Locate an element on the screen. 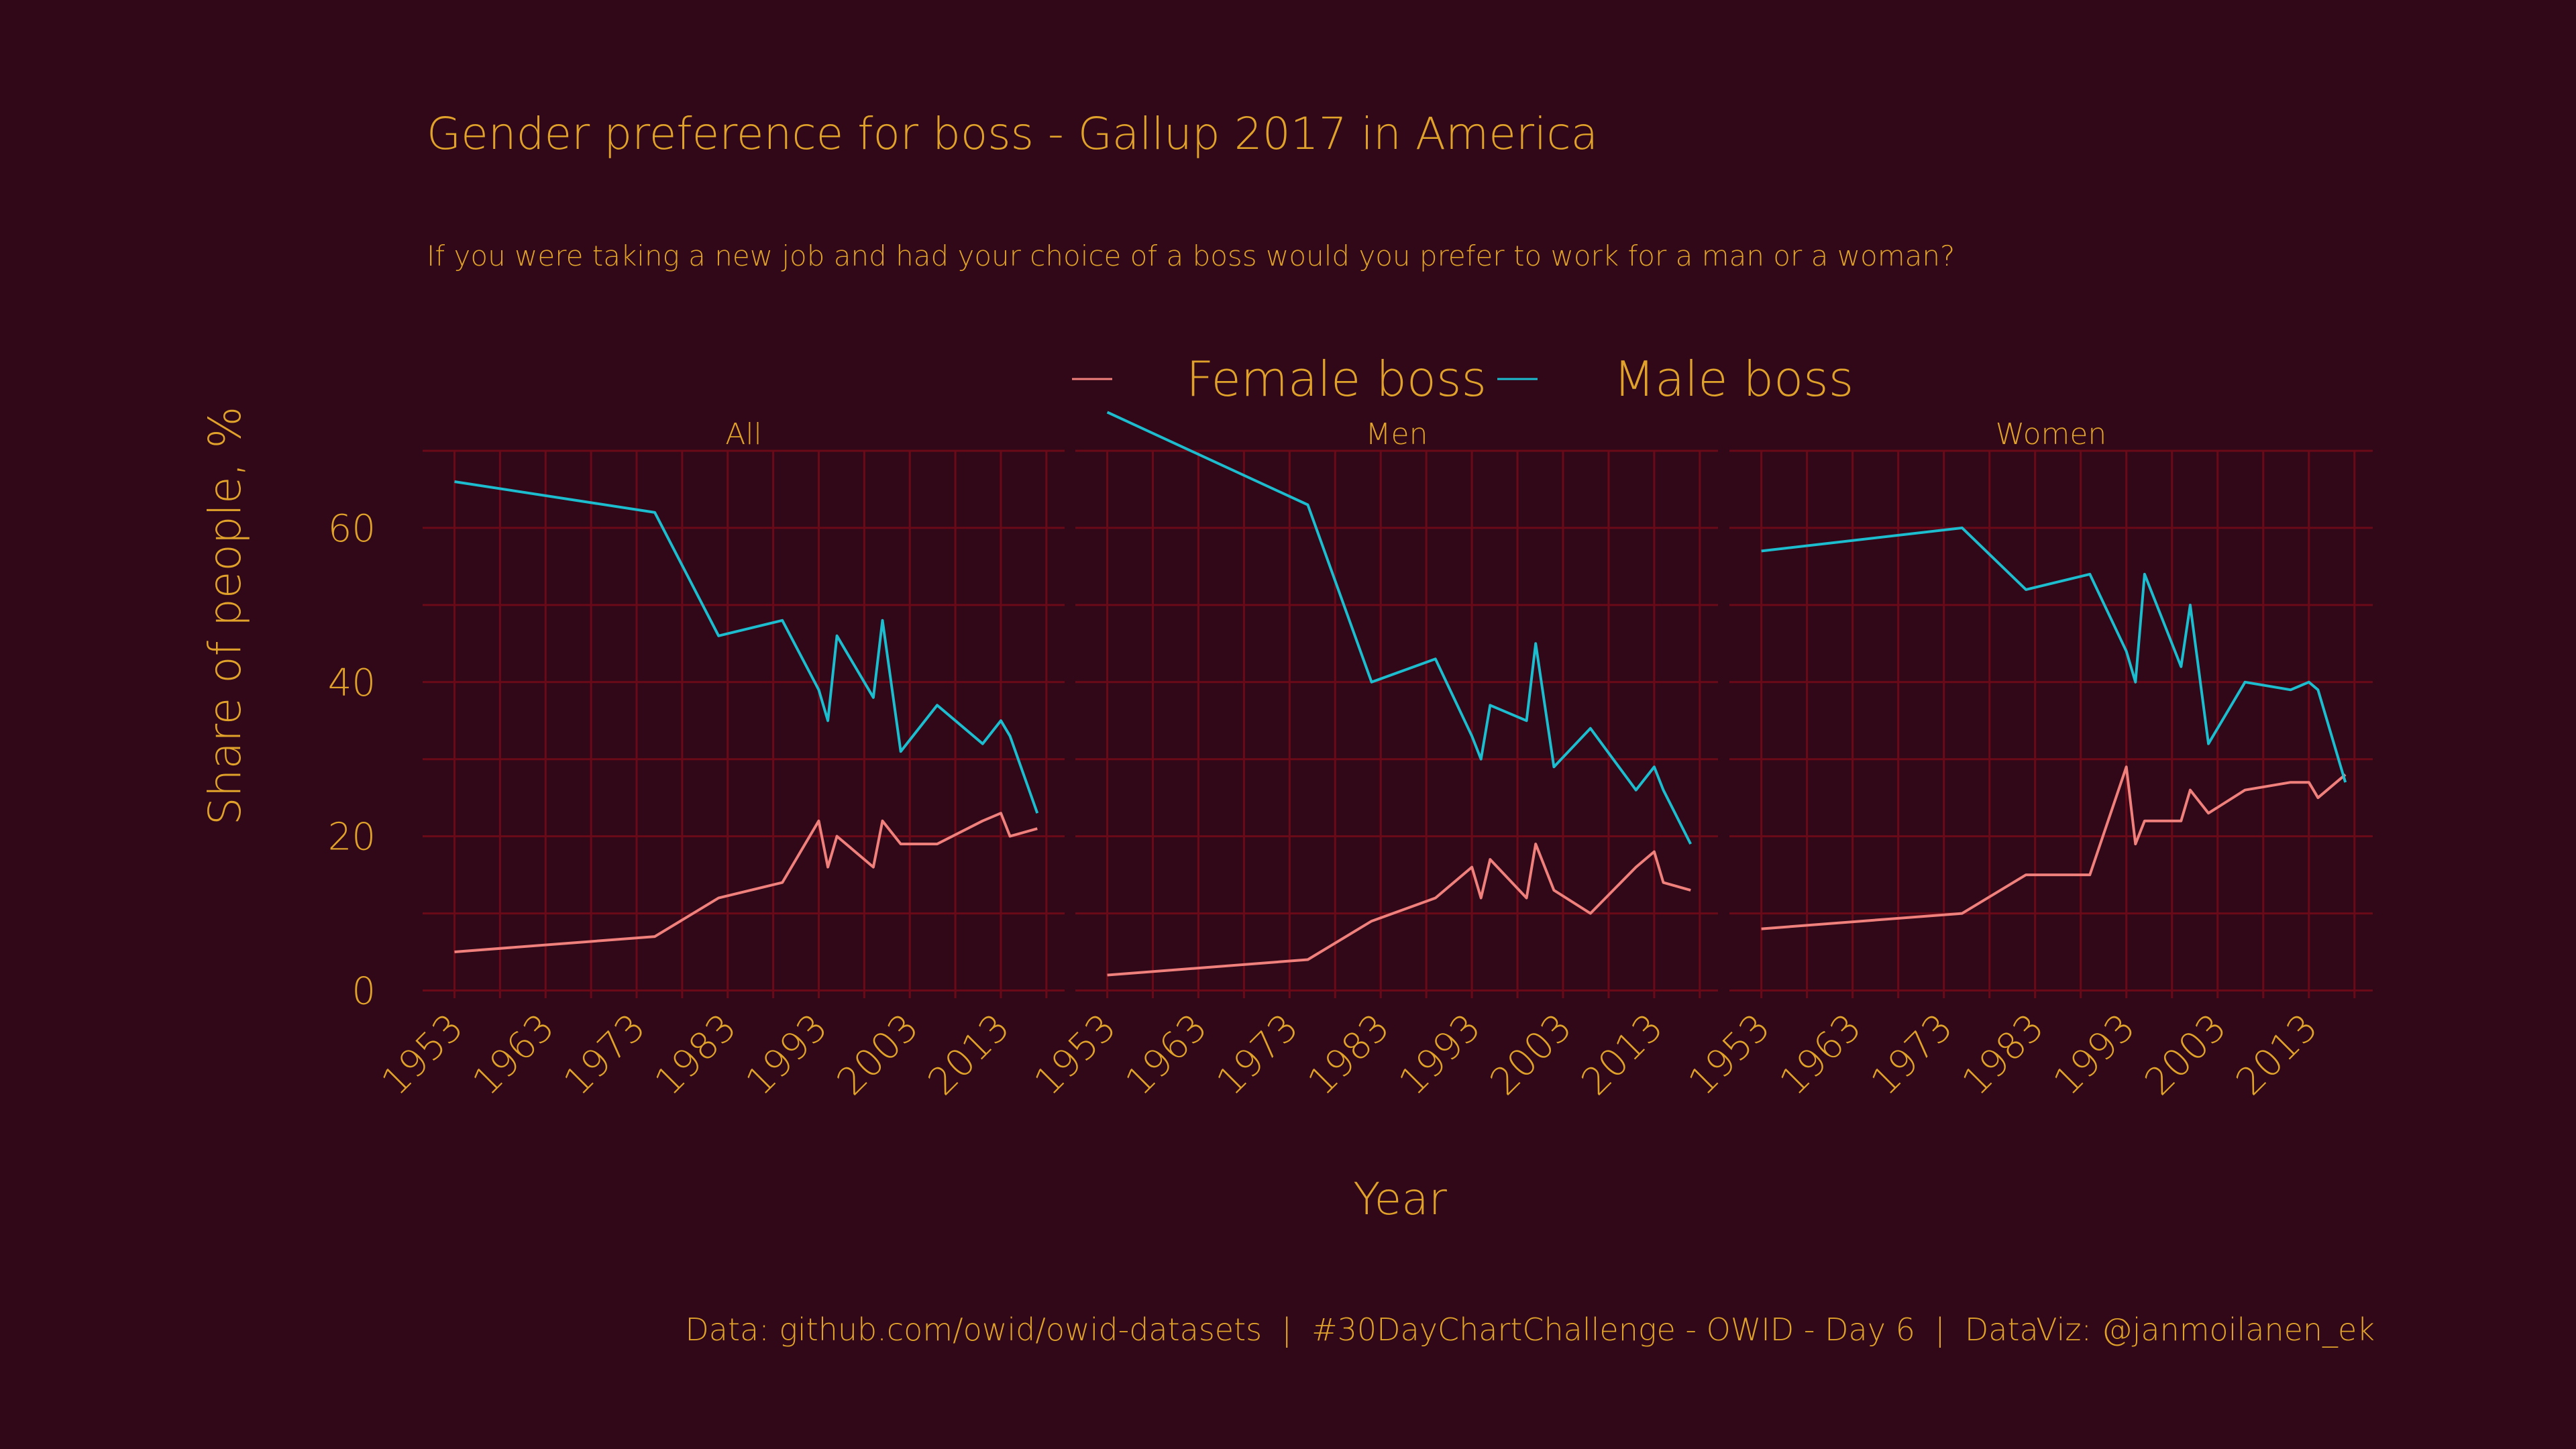 The width and height of the screenshot is (2576, 1449). y-tick-label: 20 is located at coordinates (352, 837).